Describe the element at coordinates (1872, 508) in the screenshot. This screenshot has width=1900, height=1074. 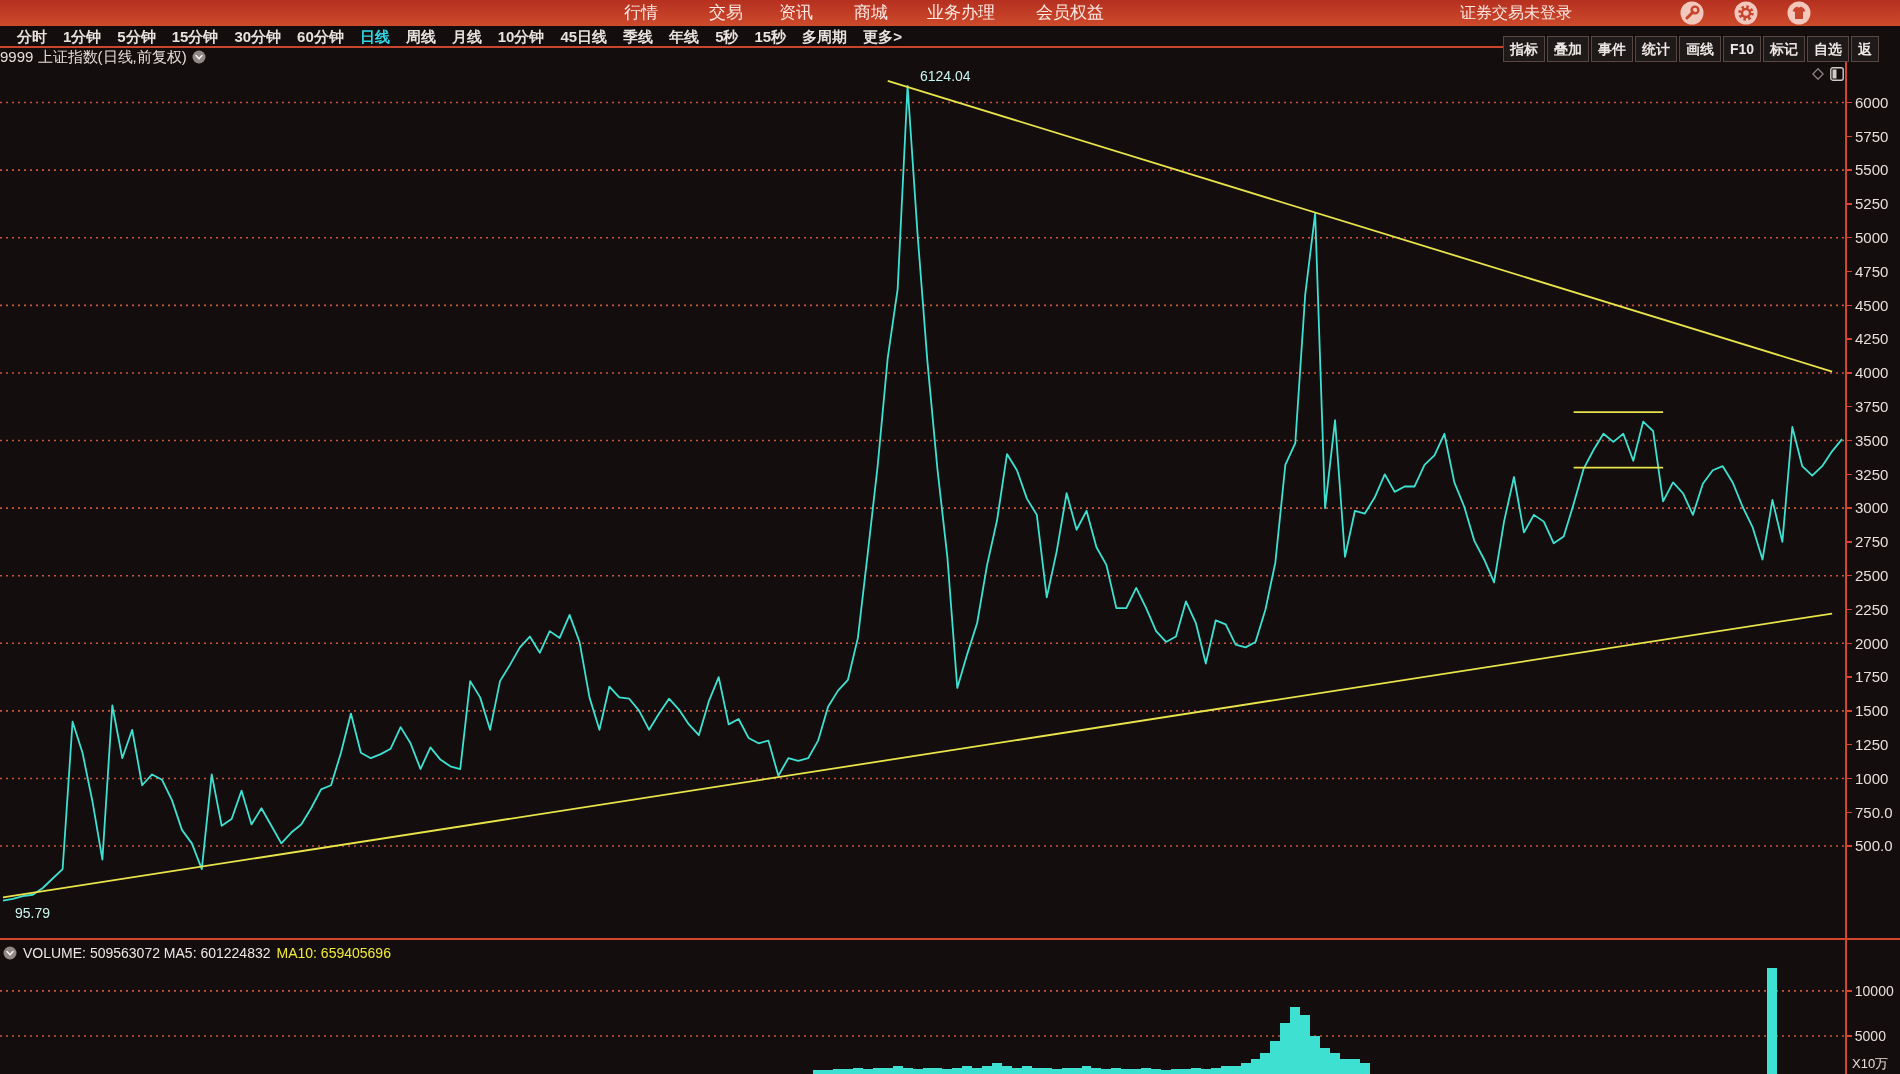
I see `y-tick-label: 3000` at that location.